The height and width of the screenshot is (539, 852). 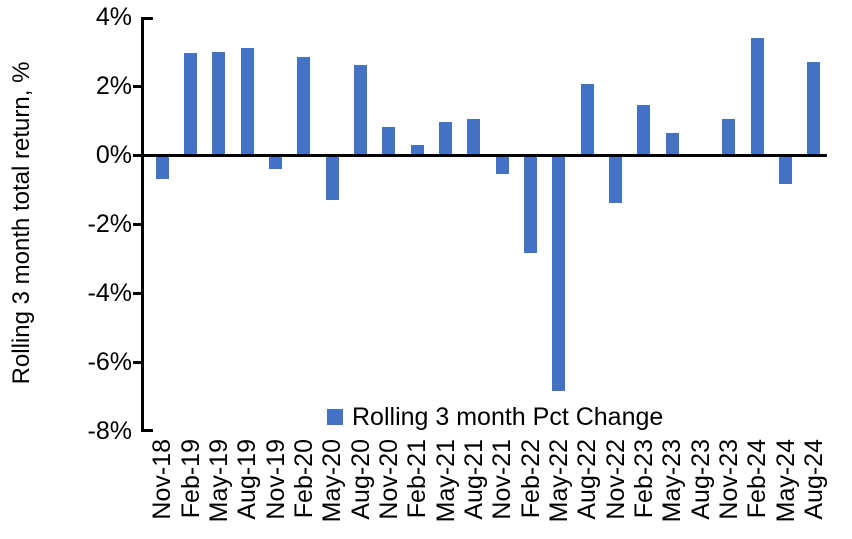 I want to click on x-tick-label: Aug-24, so click(x=813, y=479).